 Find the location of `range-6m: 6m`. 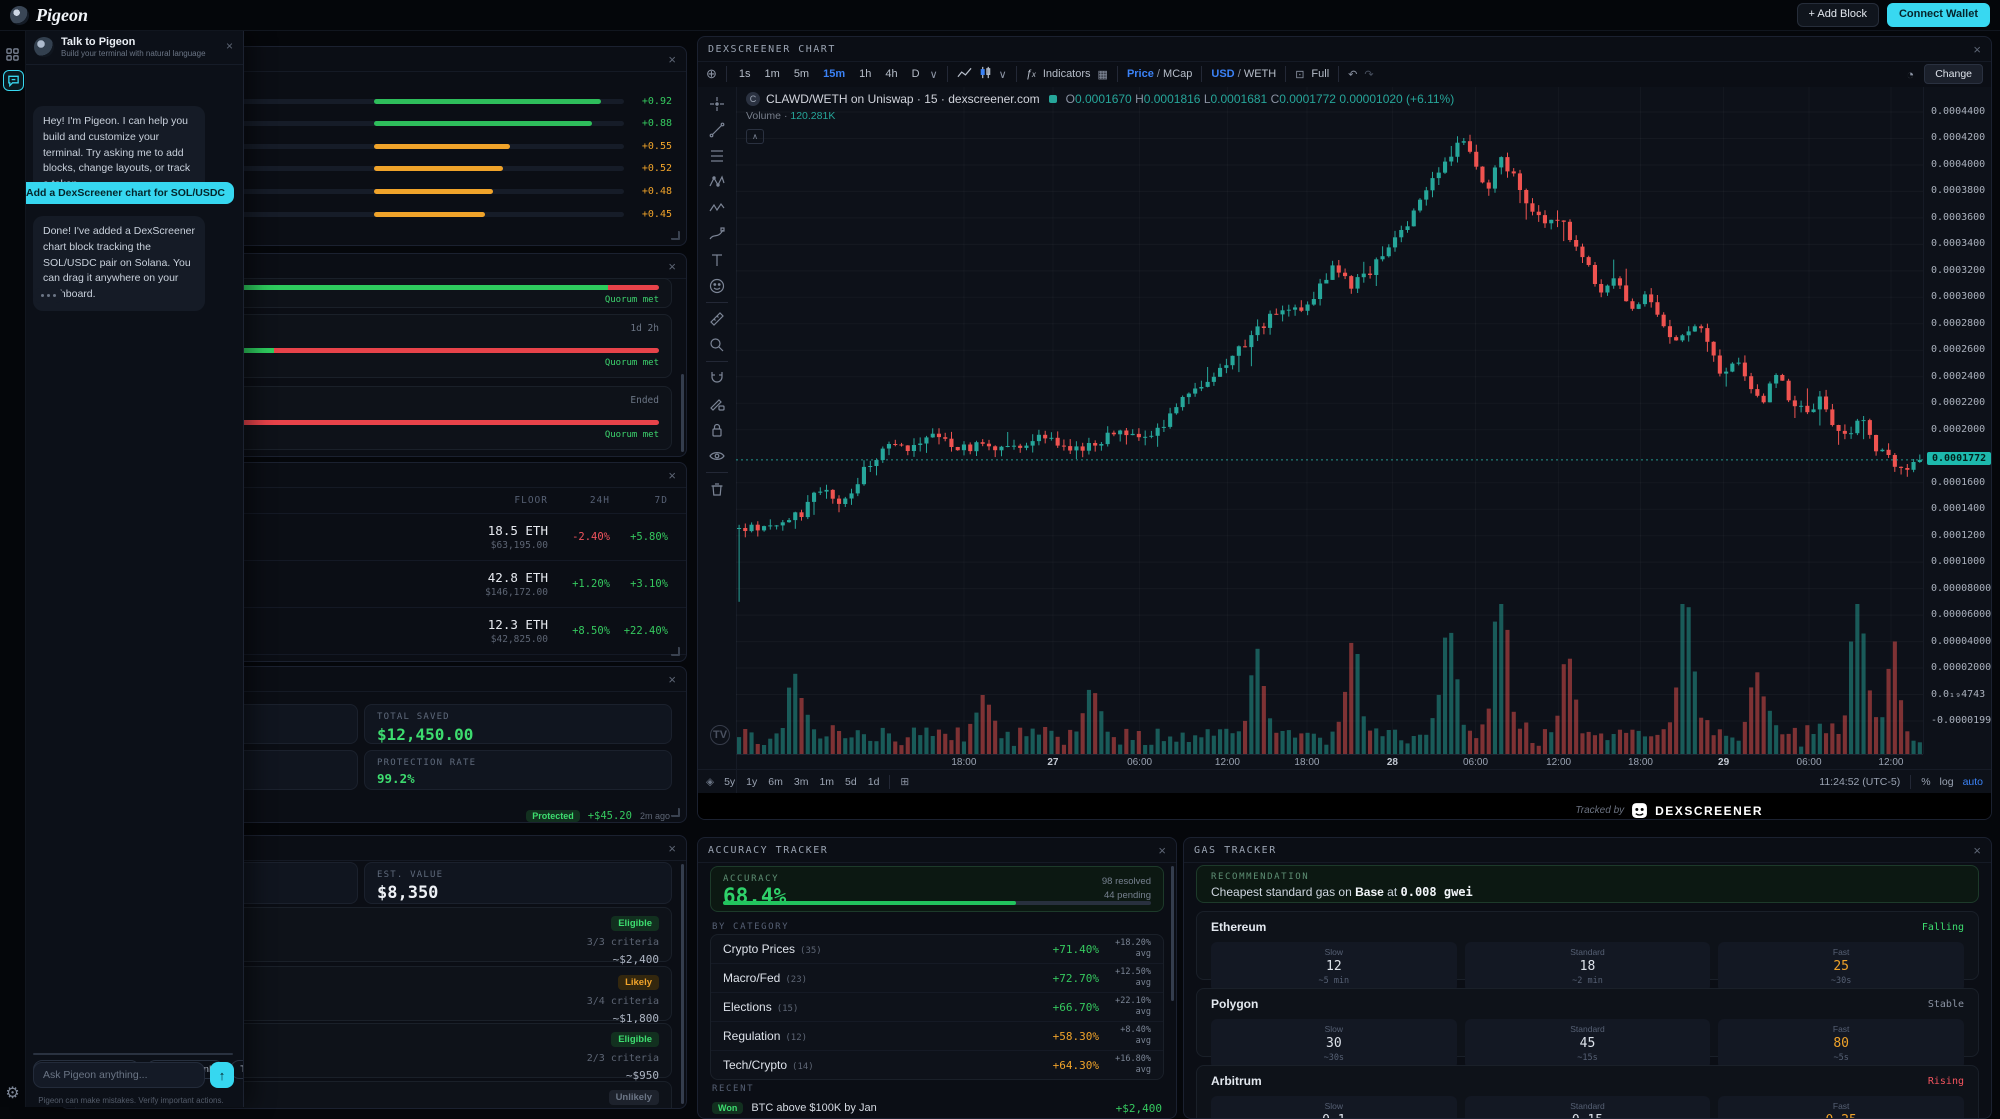

range-6m: 6m is located at coordinates (775, 782).